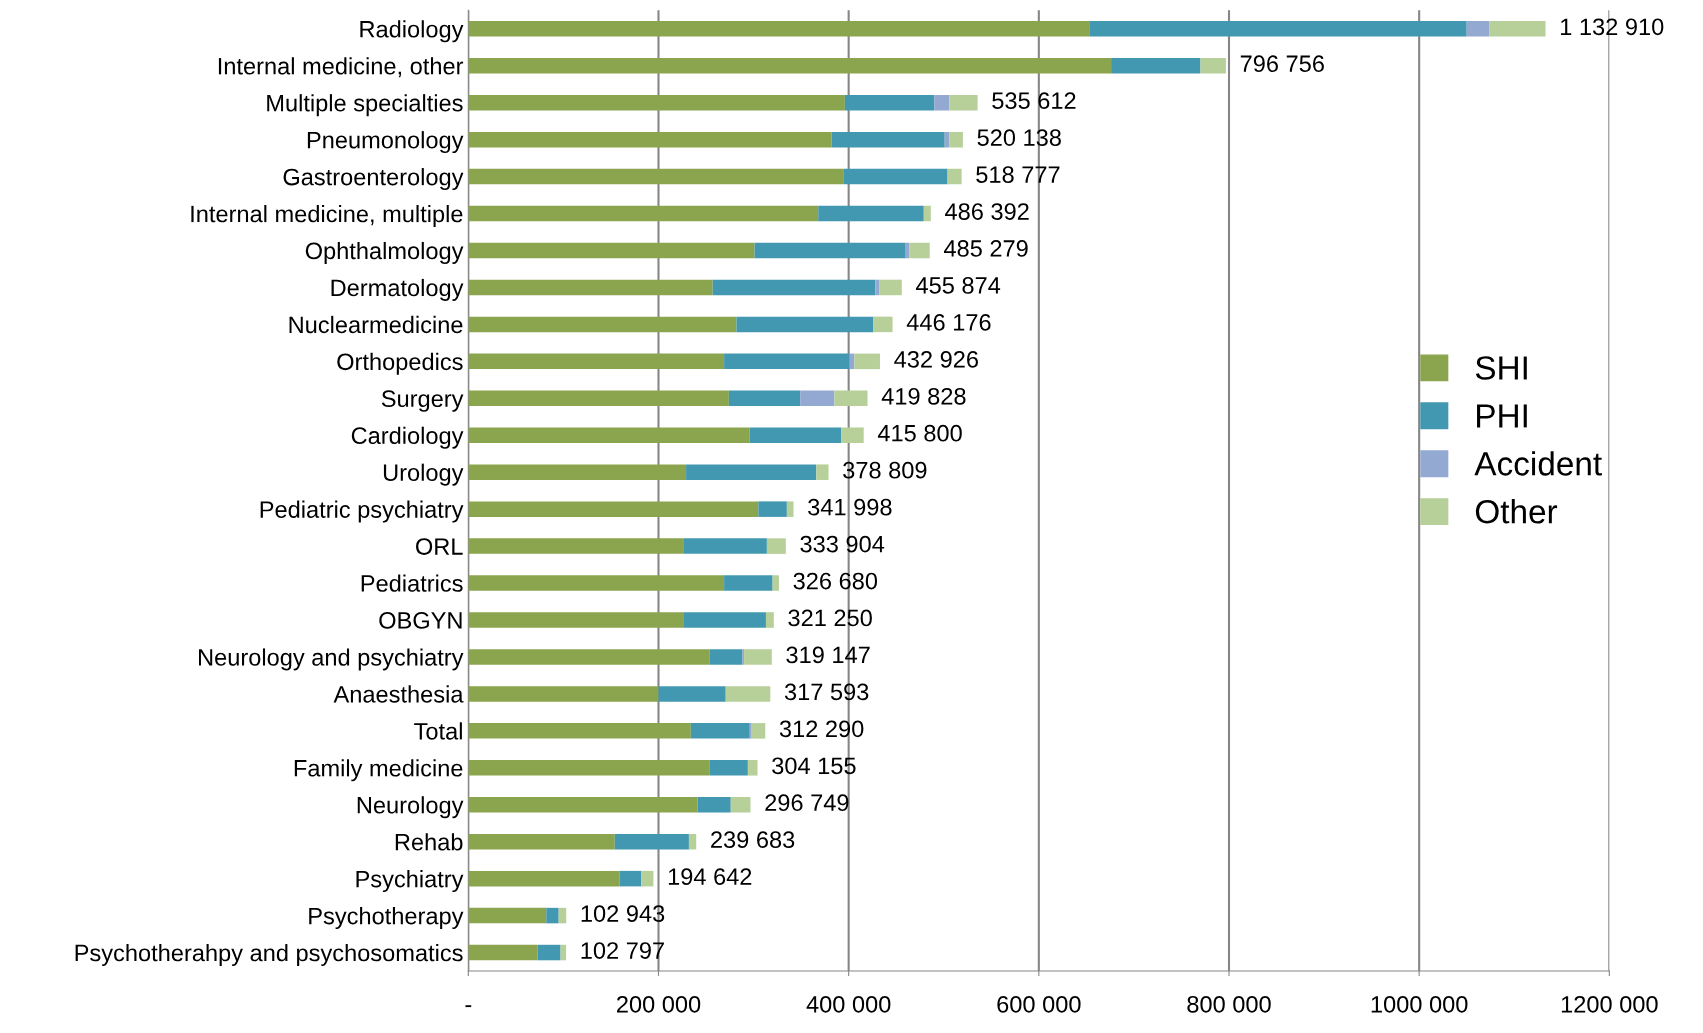 Image resolution: width=1703 pixels, height=1033 pixels. What do you see at coordinates (365, 105) in the screenshot?
I see `y-tick-label: Multiple specialties` at bounding box center [365, 105].